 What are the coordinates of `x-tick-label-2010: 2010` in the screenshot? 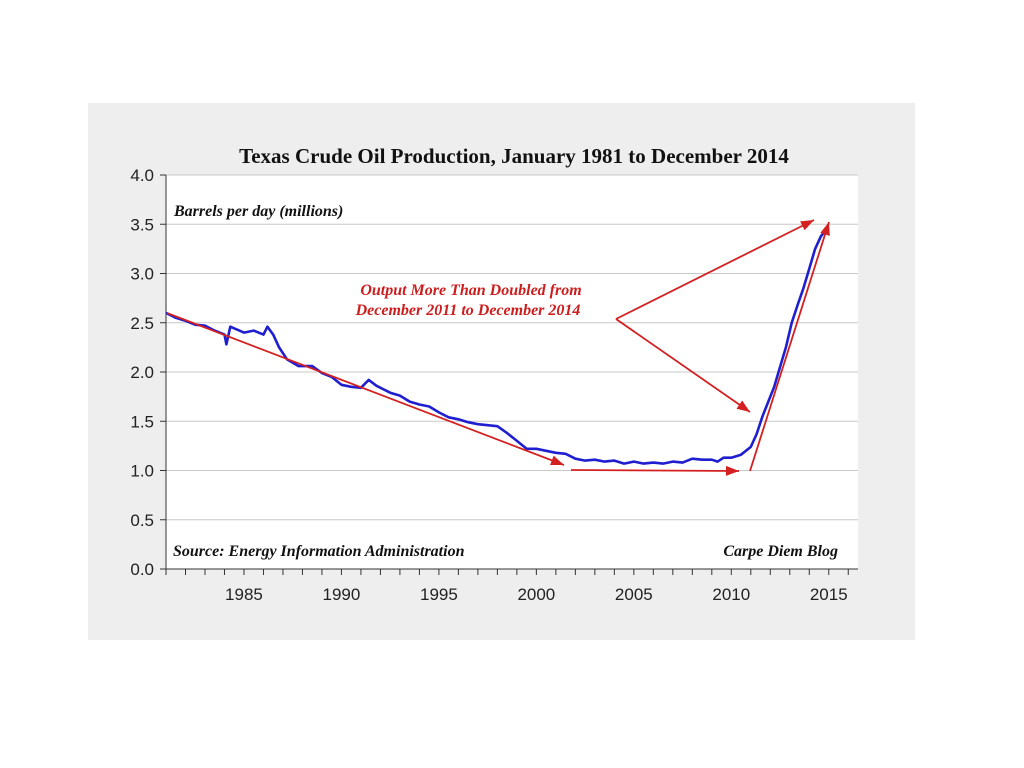 It's located at (731, 594).